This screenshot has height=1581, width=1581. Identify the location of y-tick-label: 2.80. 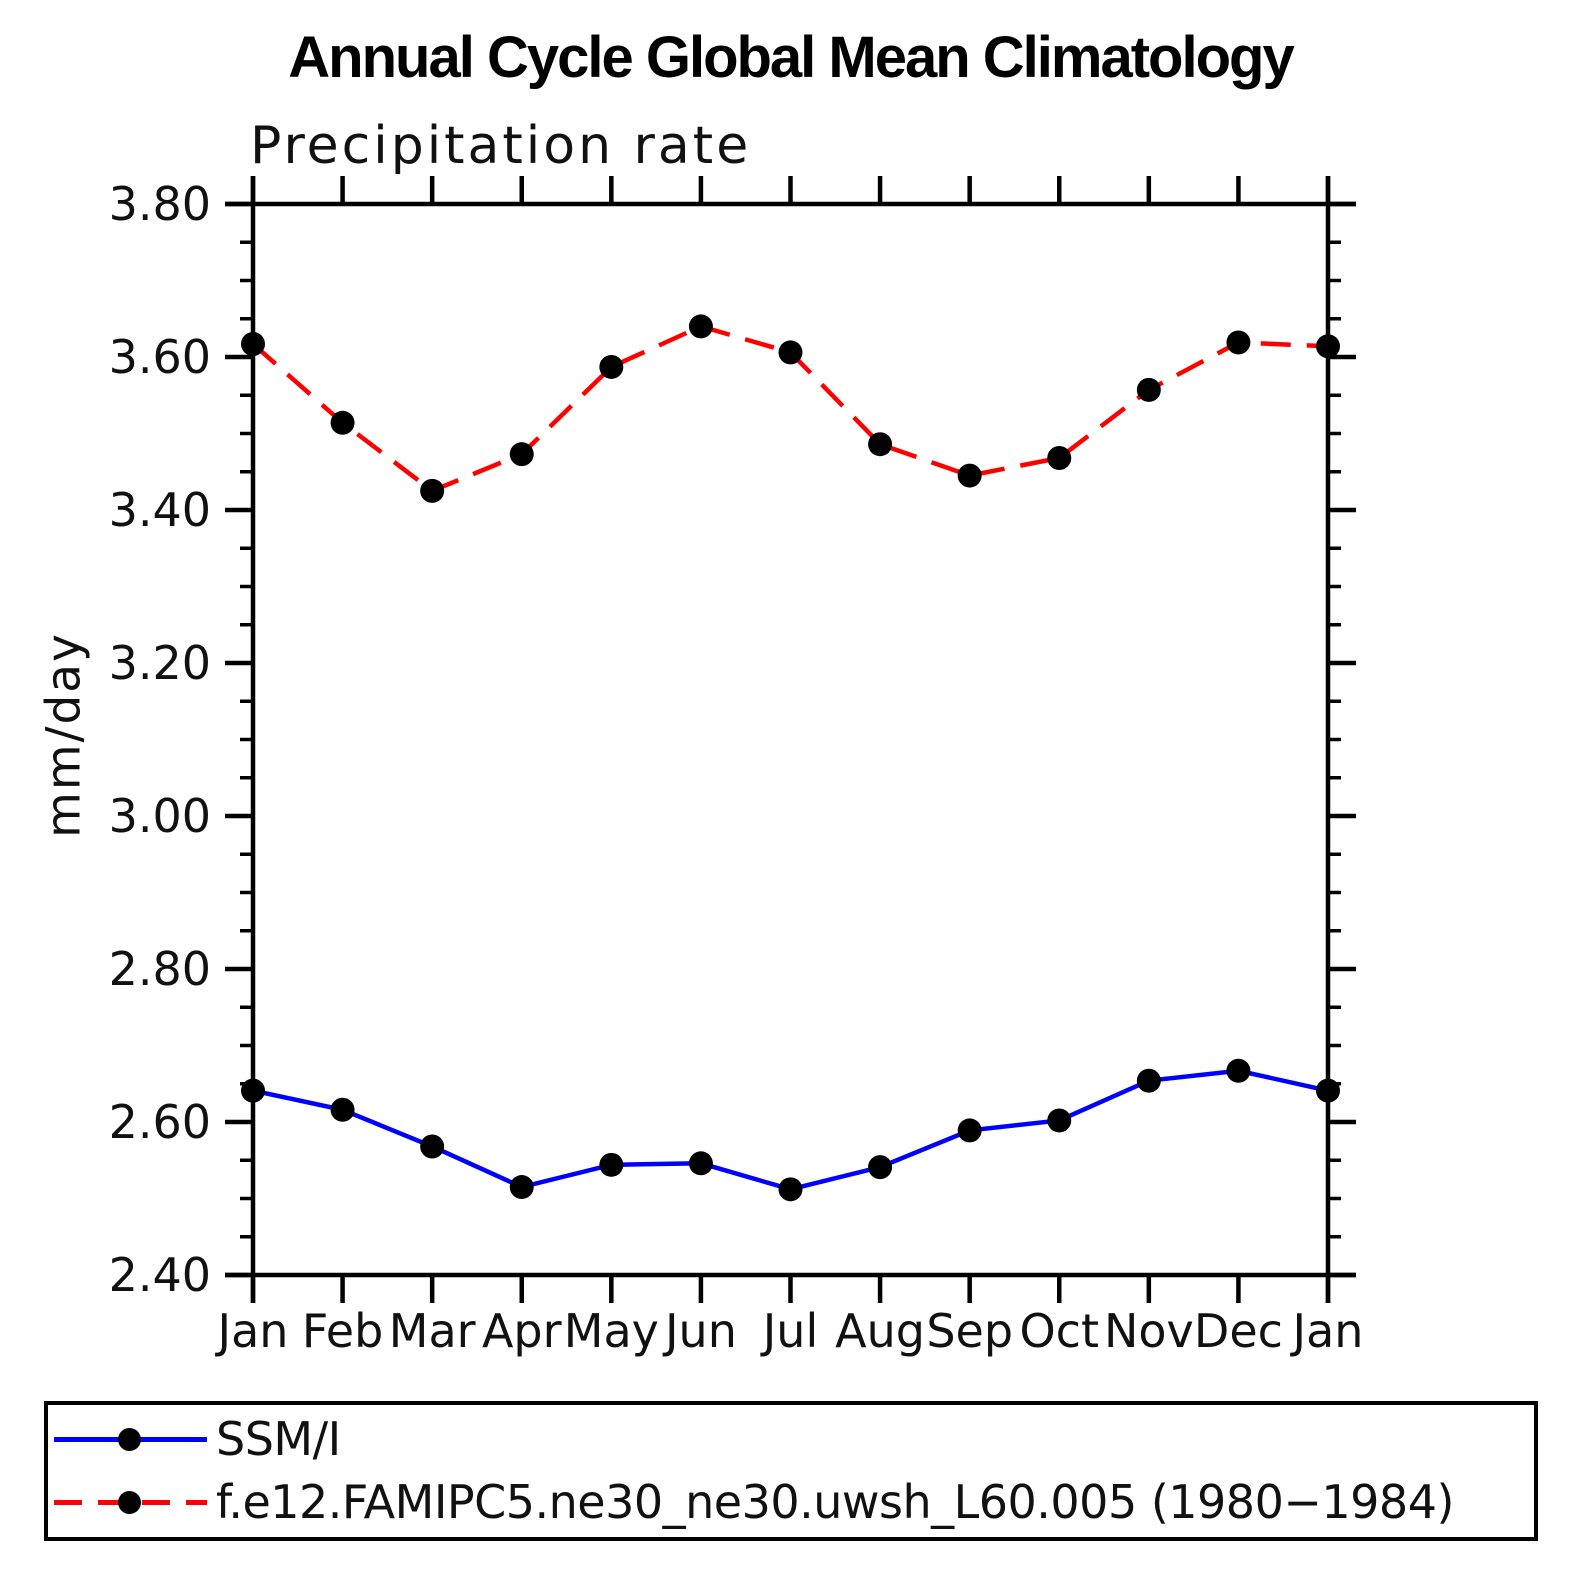
(160, 969).